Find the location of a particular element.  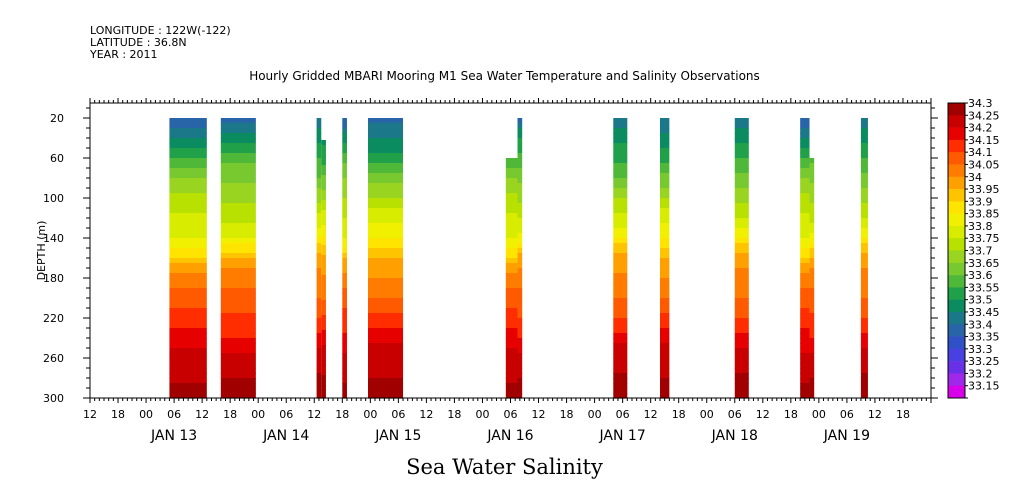

chart-subtitle: Sea Water Salinity is located at coordinates (504, 467).